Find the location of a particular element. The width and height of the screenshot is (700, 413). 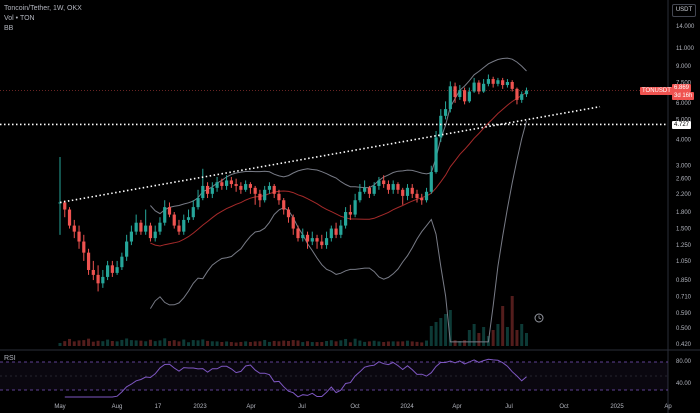

price-axis-label: 3.000 is located at coordinates (684, 167).